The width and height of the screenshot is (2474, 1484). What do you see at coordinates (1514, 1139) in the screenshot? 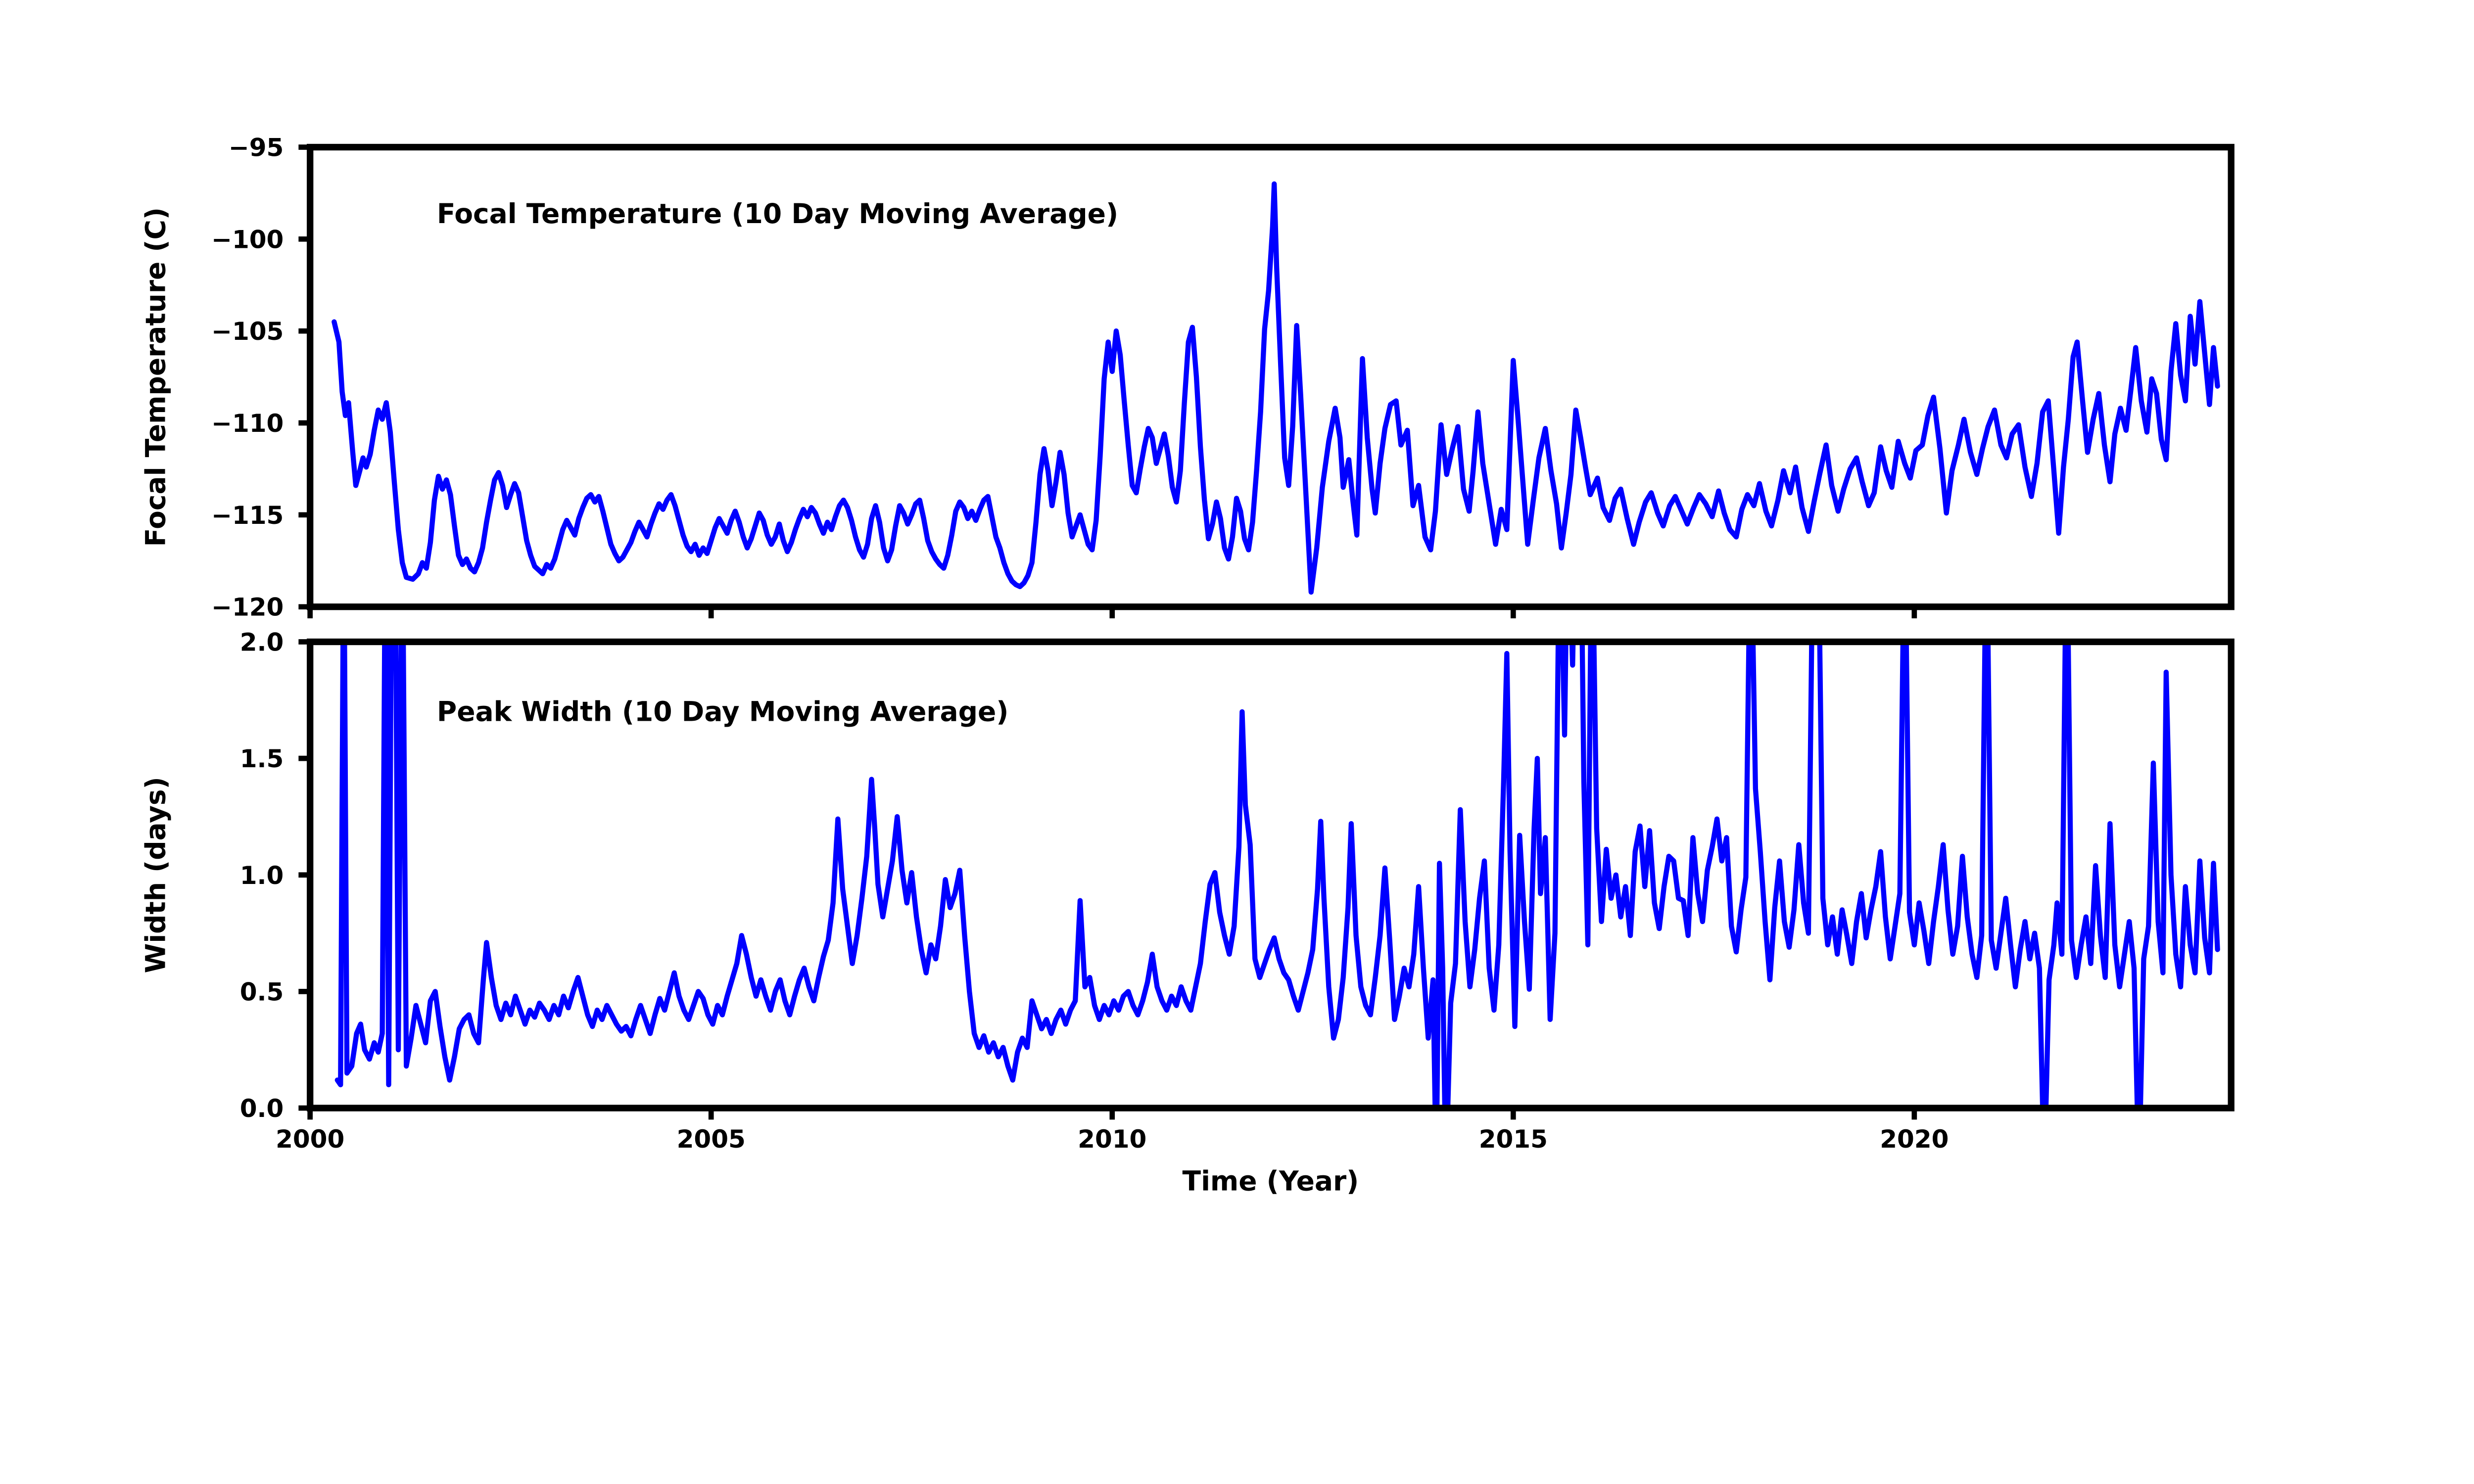
I see `x-tick-label: 2015` at bounding box center [1514, 1139].